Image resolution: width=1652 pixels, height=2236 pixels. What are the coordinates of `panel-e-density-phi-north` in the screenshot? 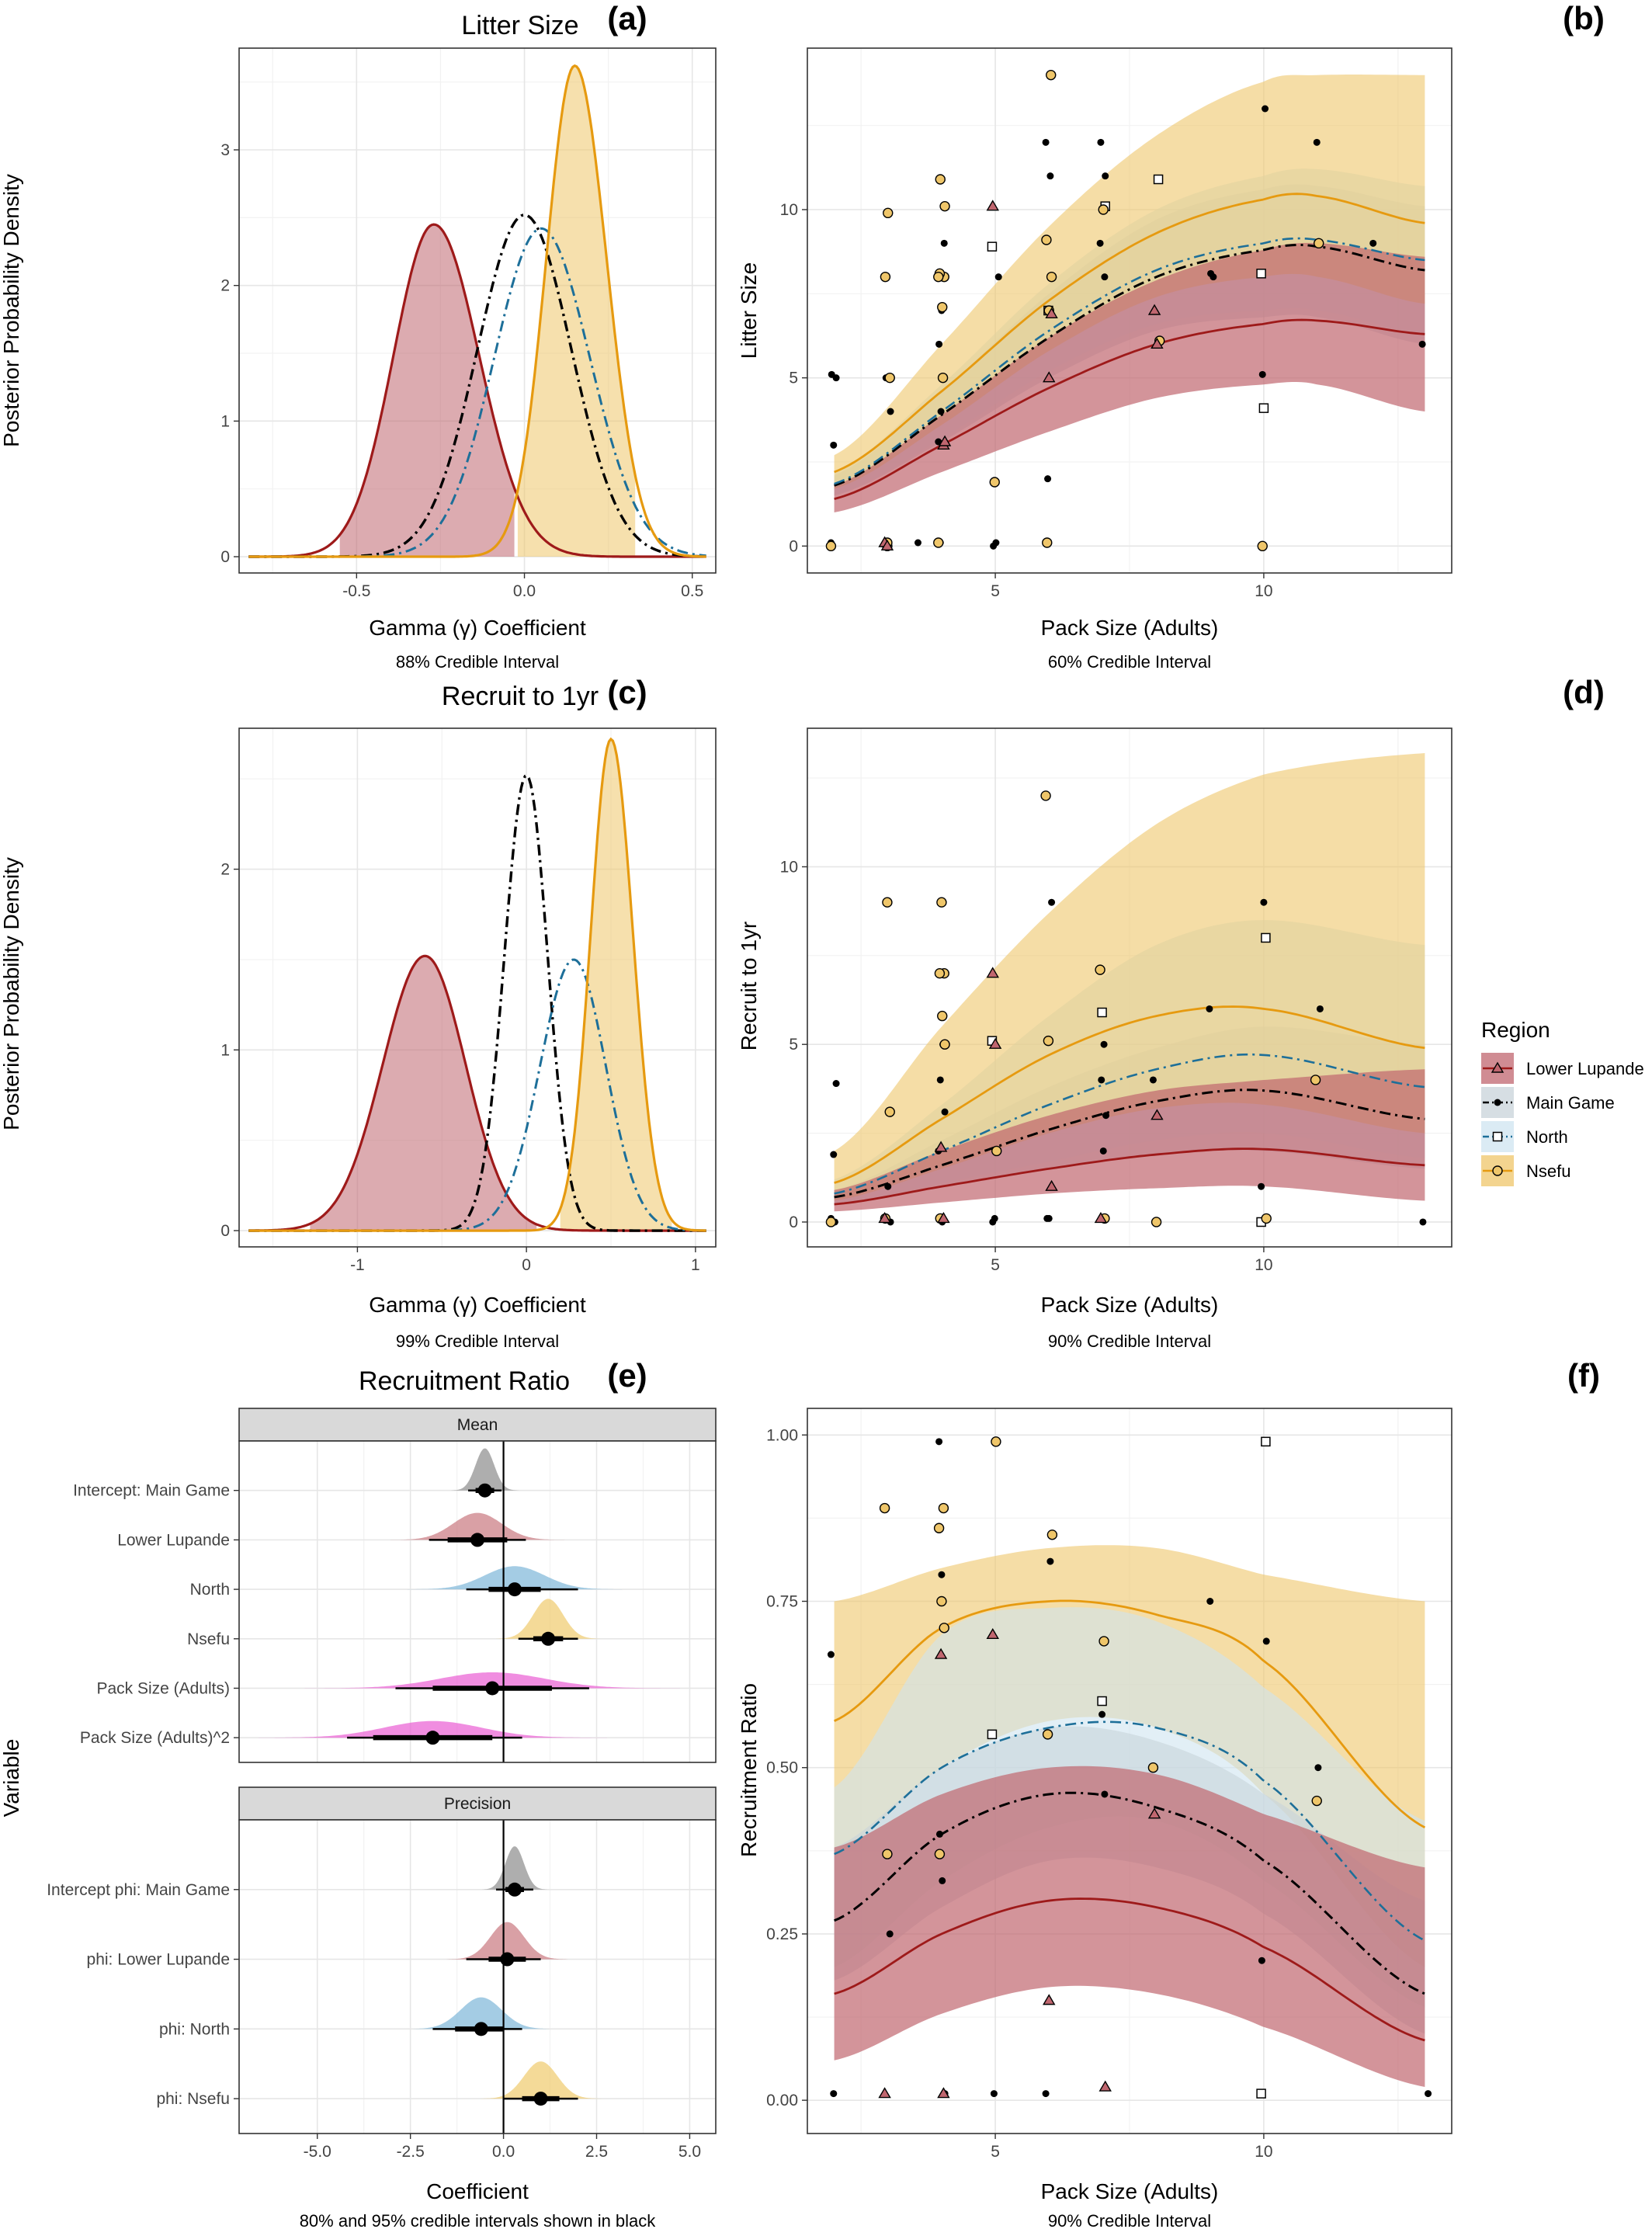 It's located at (481, 2013).